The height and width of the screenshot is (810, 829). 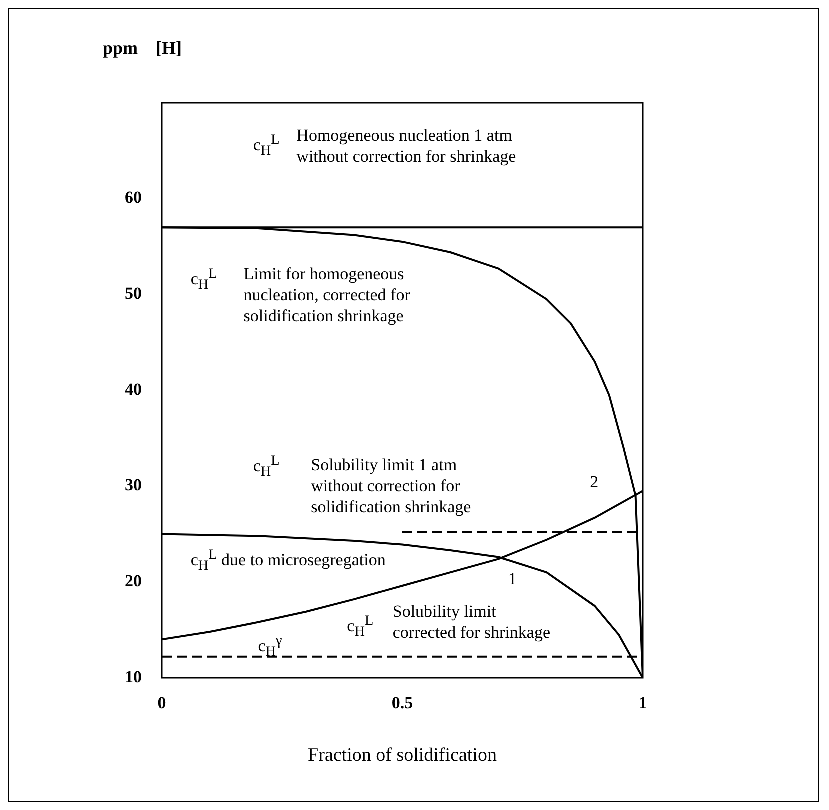 I want to click on annotation: Homogeneous nucleation 1 atm without correction for shrinkage, so click(x=406, y=146).